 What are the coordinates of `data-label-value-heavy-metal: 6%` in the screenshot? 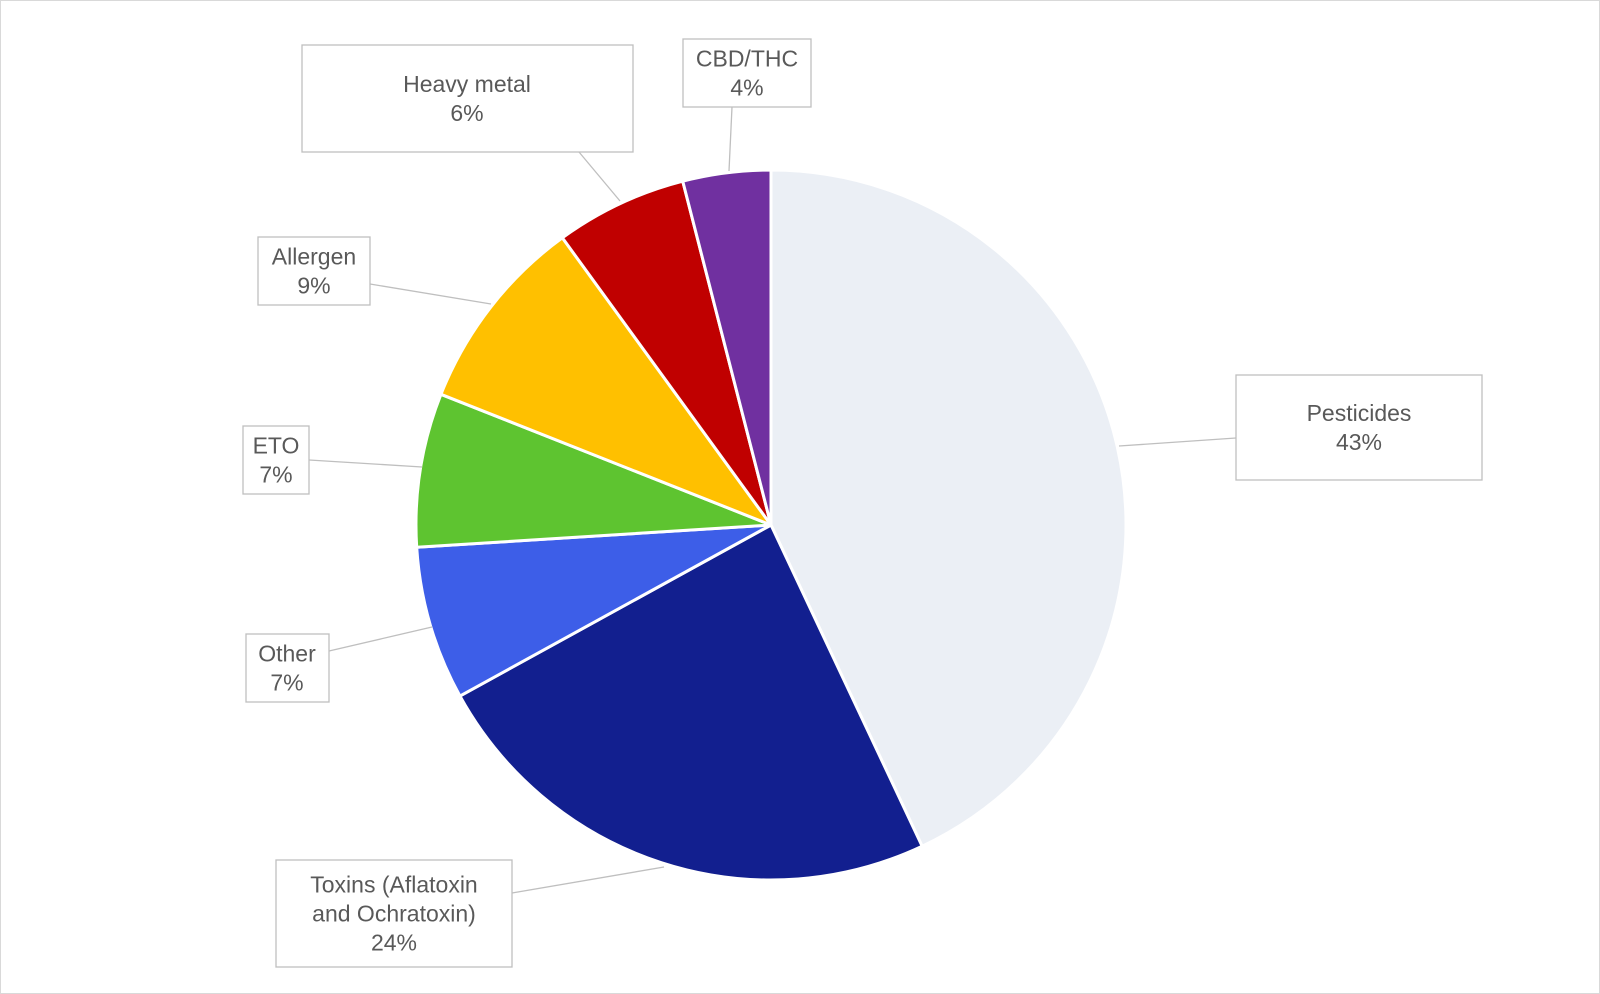 It's located at (466, 113).